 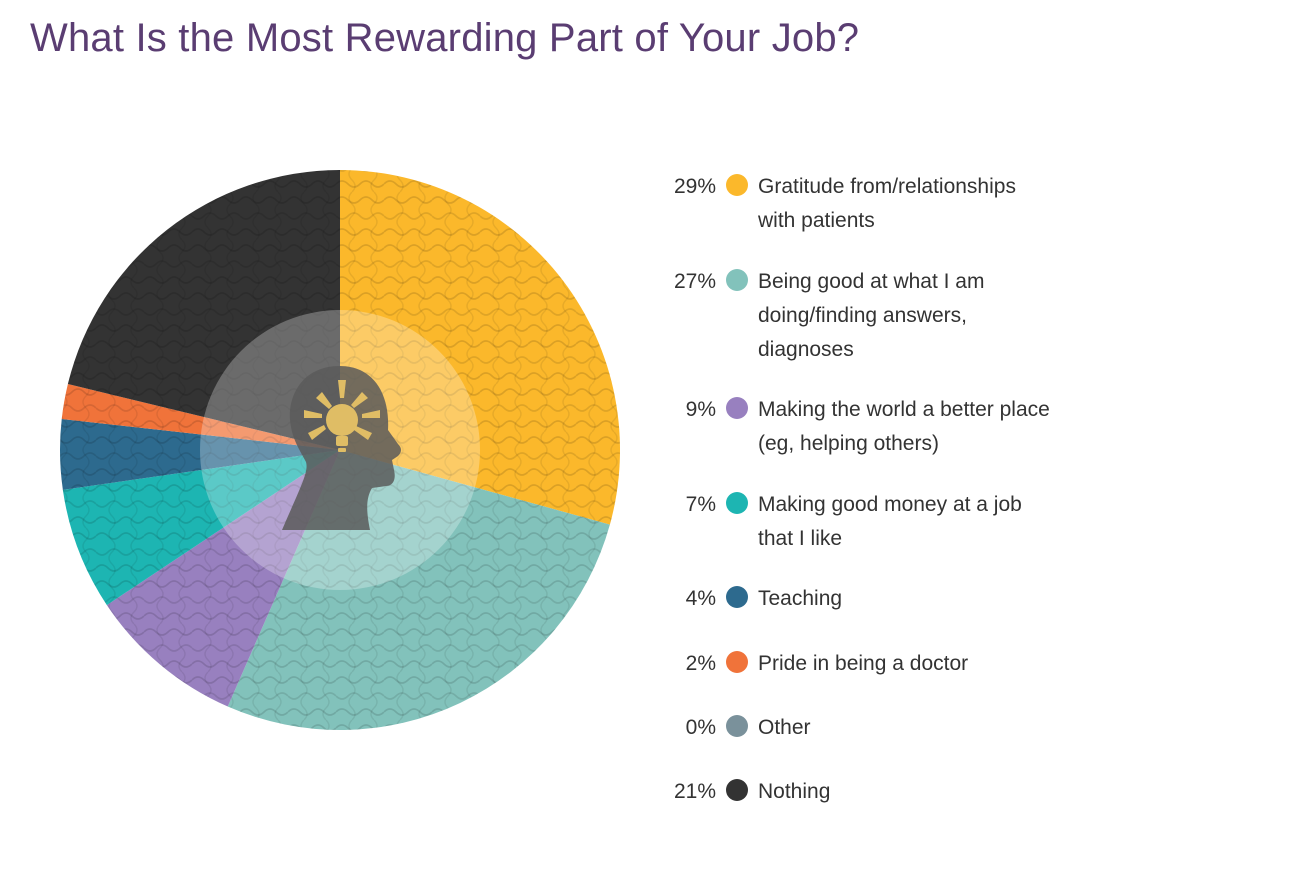 I want to click on legend-label: Nothing, so click(x=794, y=791).